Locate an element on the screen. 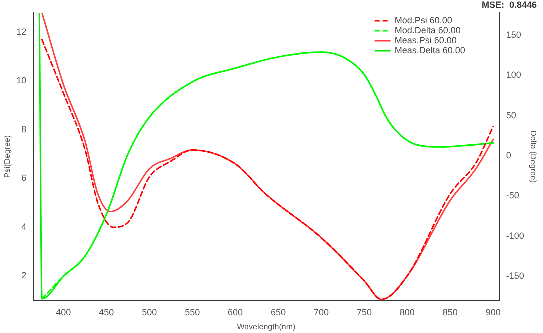 Image resolution: width=543 pixels, height=333 pixels. x-tick-label: 500 is located at coordinates (150, 312).